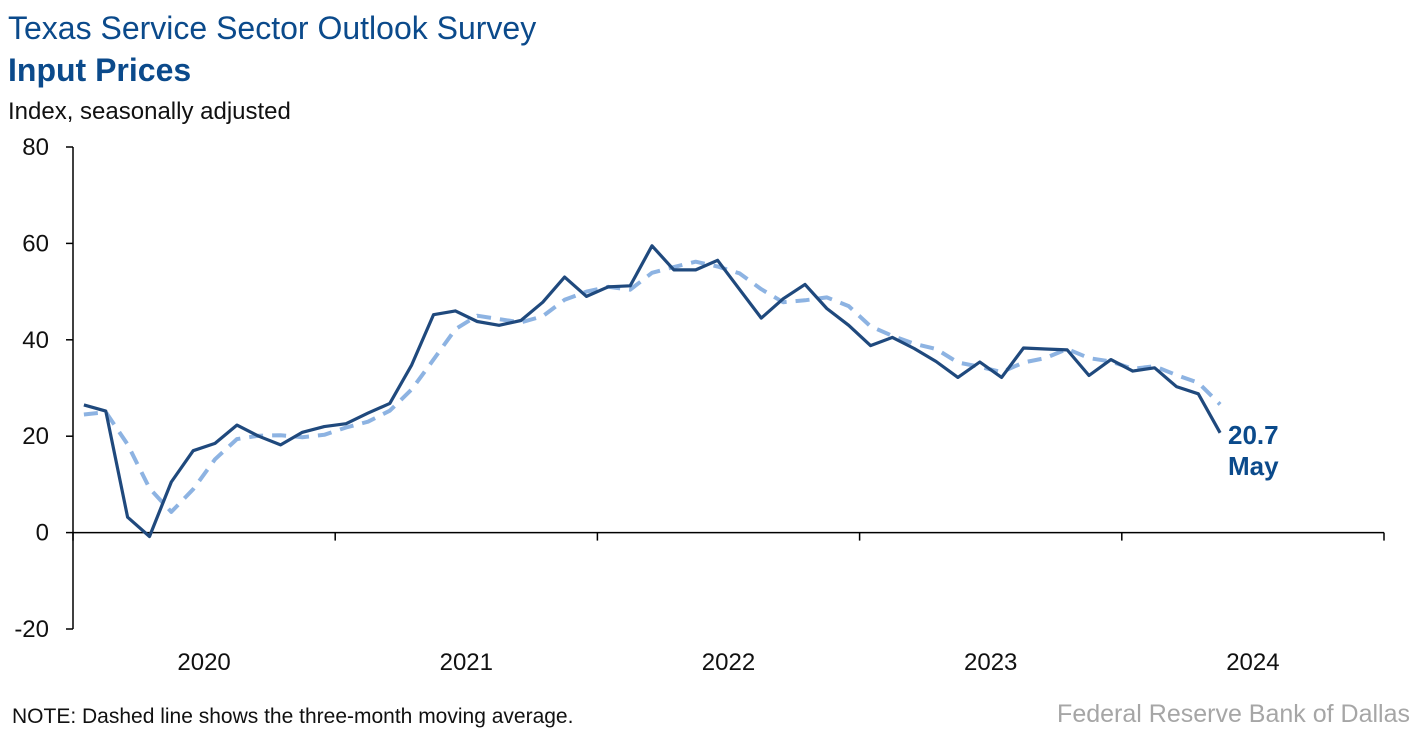 The image size is (1422, 738). I want to click on x-tick-label: 2024, so click(1252, 662).